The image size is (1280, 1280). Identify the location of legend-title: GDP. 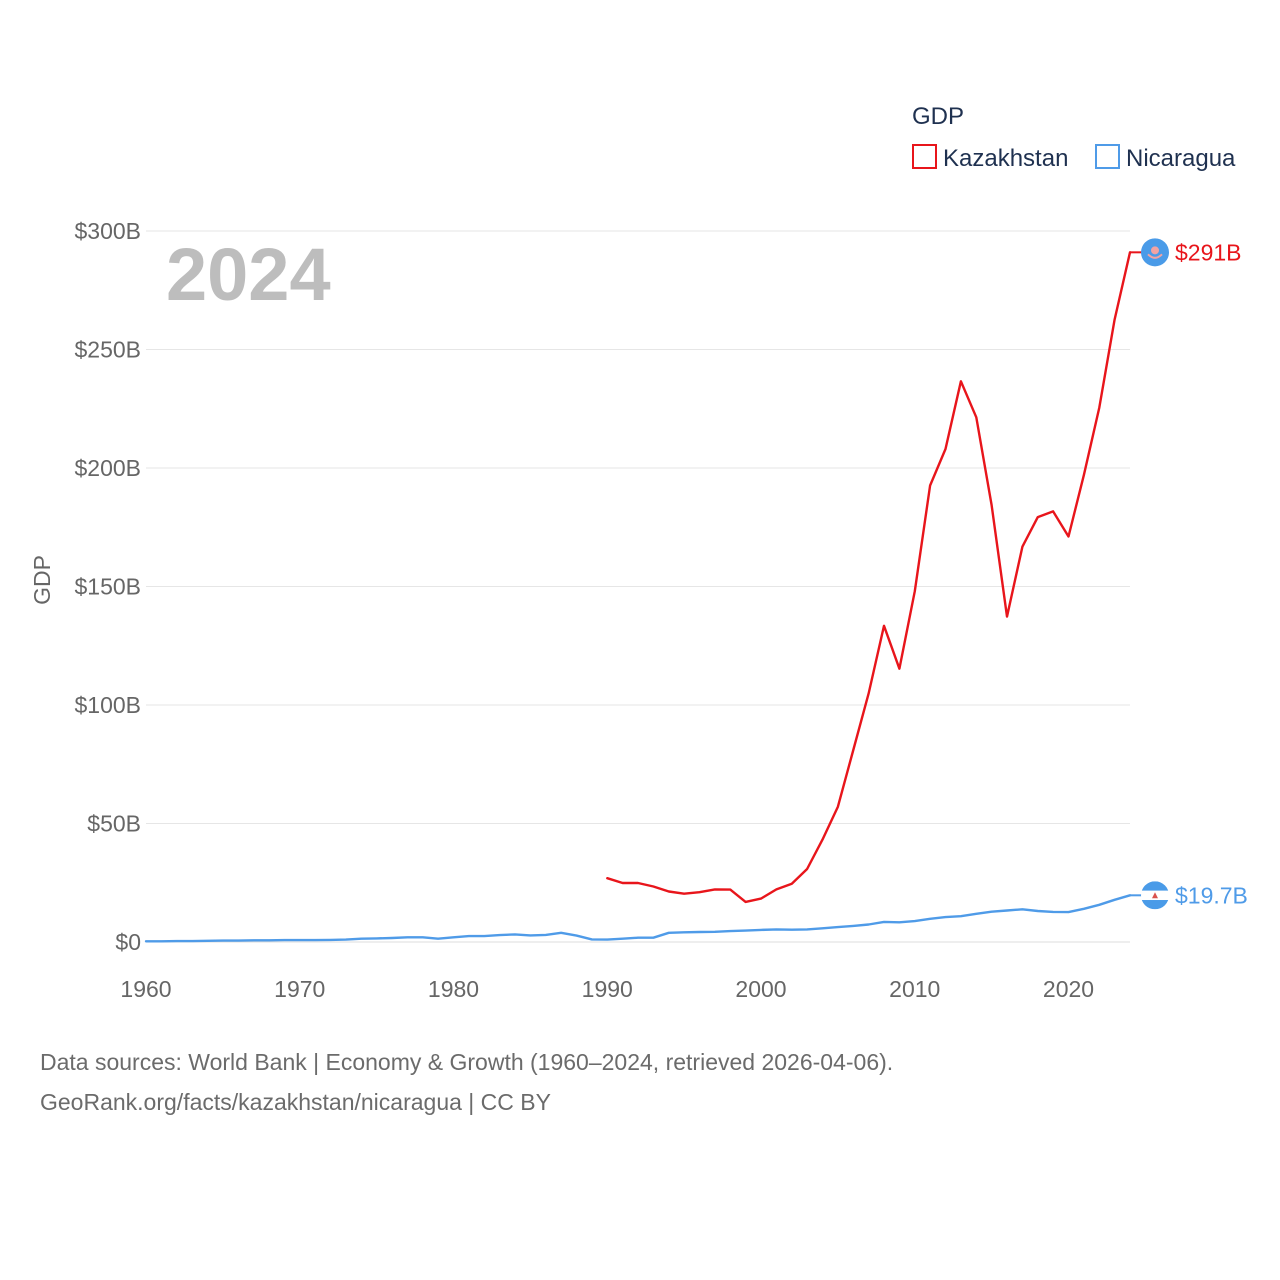
(938, 116).